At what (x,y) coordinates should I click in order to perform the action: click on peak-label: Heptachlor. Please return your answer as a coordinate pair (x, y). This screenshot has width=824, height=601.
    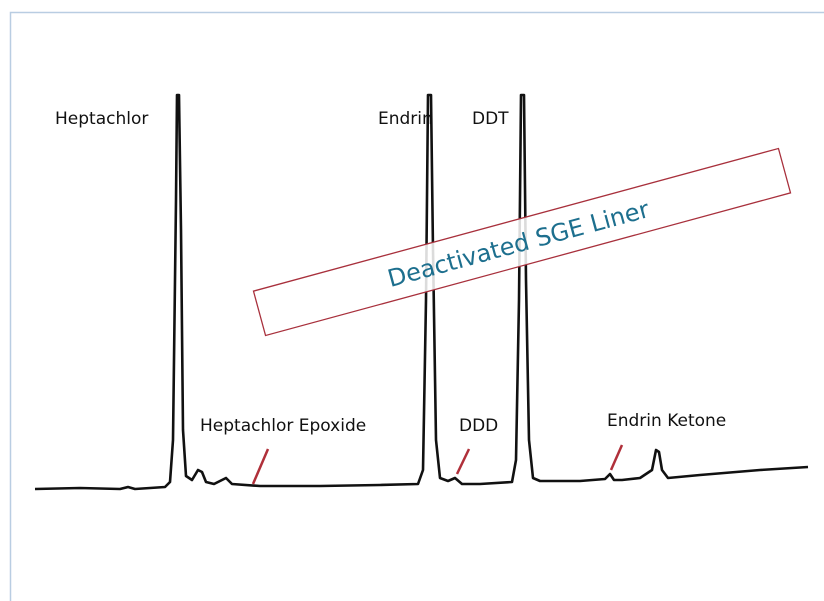
    Looking at the image, I should click on (101, 119).